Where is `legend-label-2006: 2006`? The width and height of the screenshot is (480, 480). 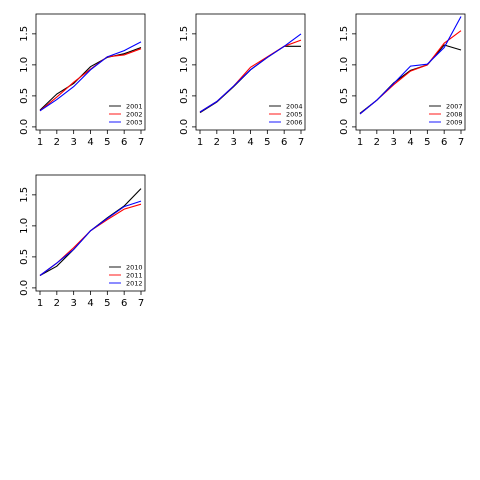
legend-label-2006: 2006 is located at coordinates (294, 122).